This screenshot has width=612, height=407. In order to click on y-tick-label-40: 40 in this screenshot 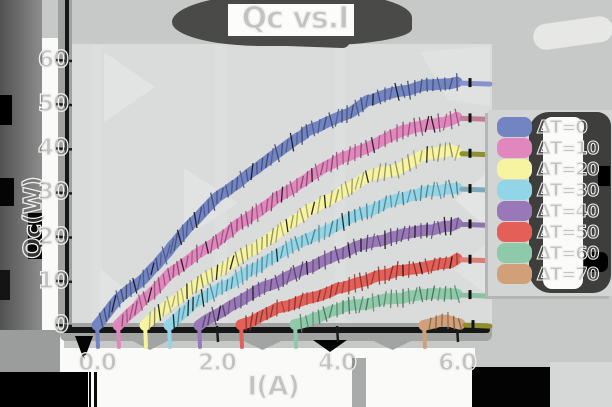, I will do `click(53, 148)`.